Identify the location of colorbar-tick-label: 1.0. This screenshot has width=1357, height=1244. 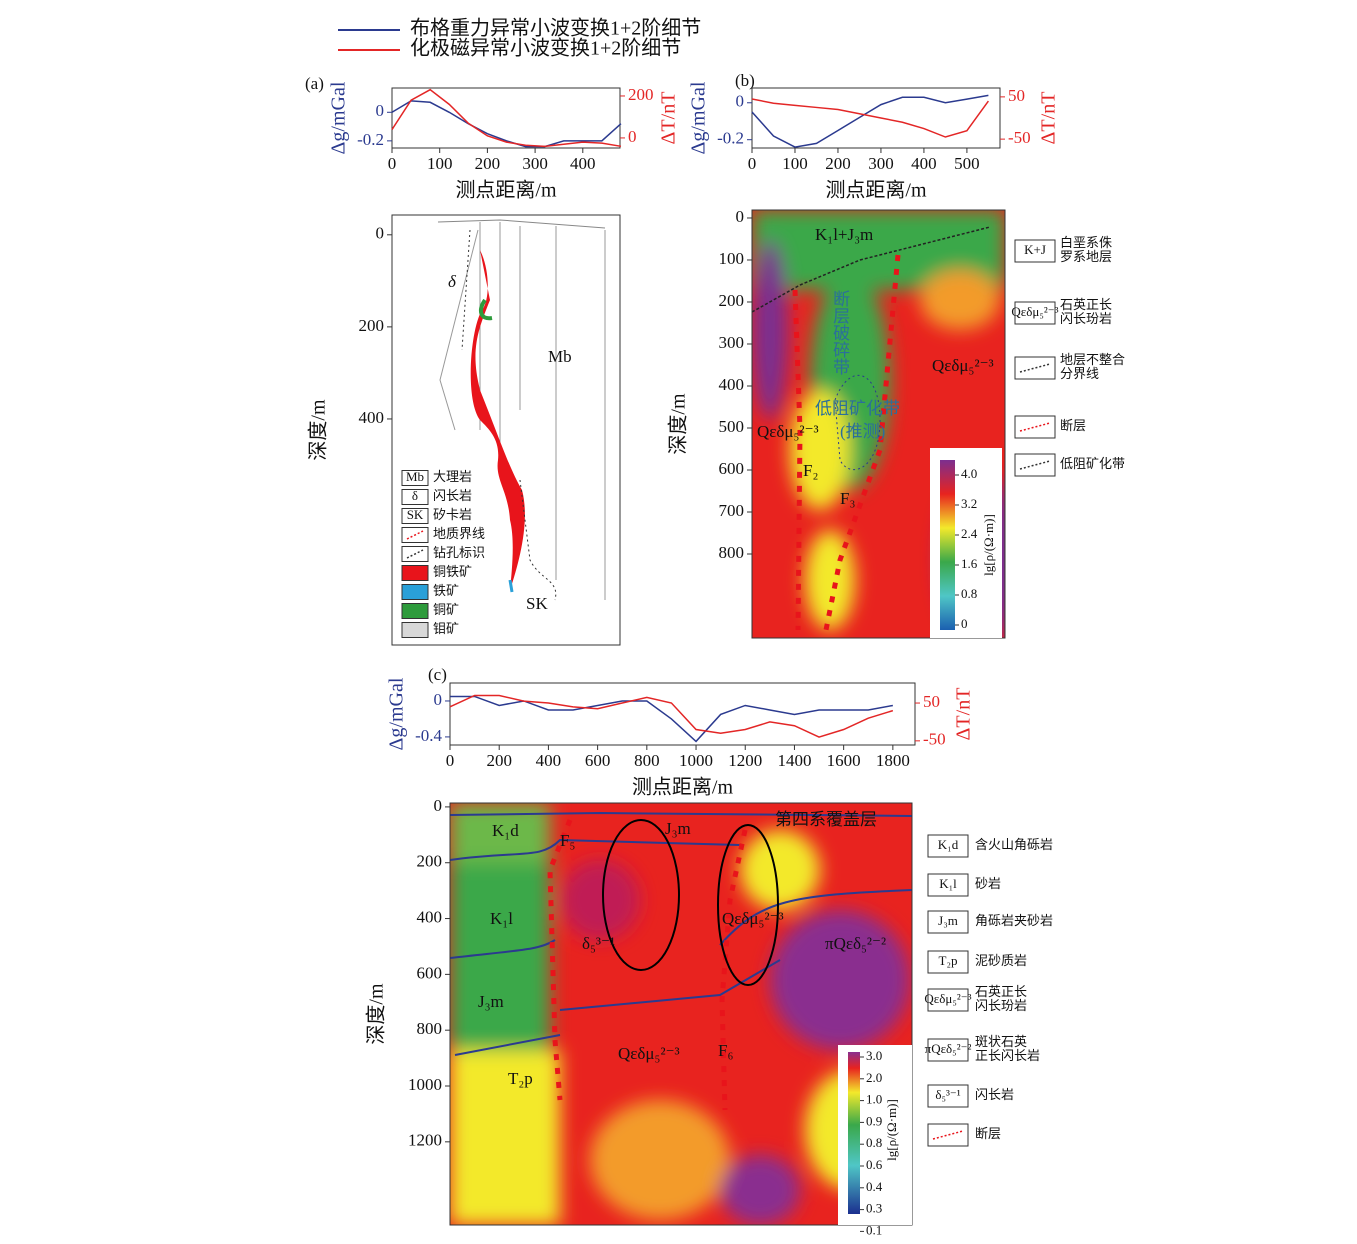
(874, 1099).